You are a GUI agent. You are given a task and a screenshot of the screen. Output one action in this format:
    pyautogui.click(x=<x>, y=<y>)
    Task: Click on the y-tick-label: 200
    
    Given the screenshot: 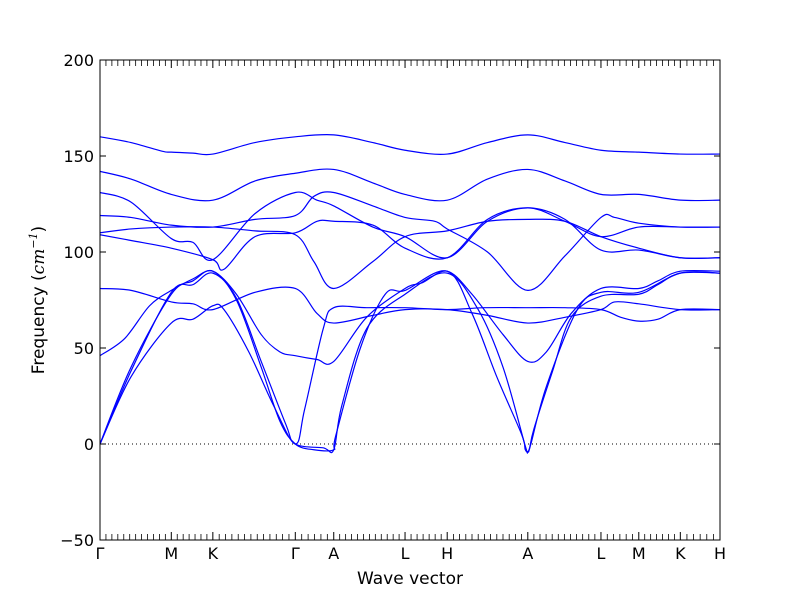 What is the action you would take?
    pyautogui.click(x=78, y=60)
    